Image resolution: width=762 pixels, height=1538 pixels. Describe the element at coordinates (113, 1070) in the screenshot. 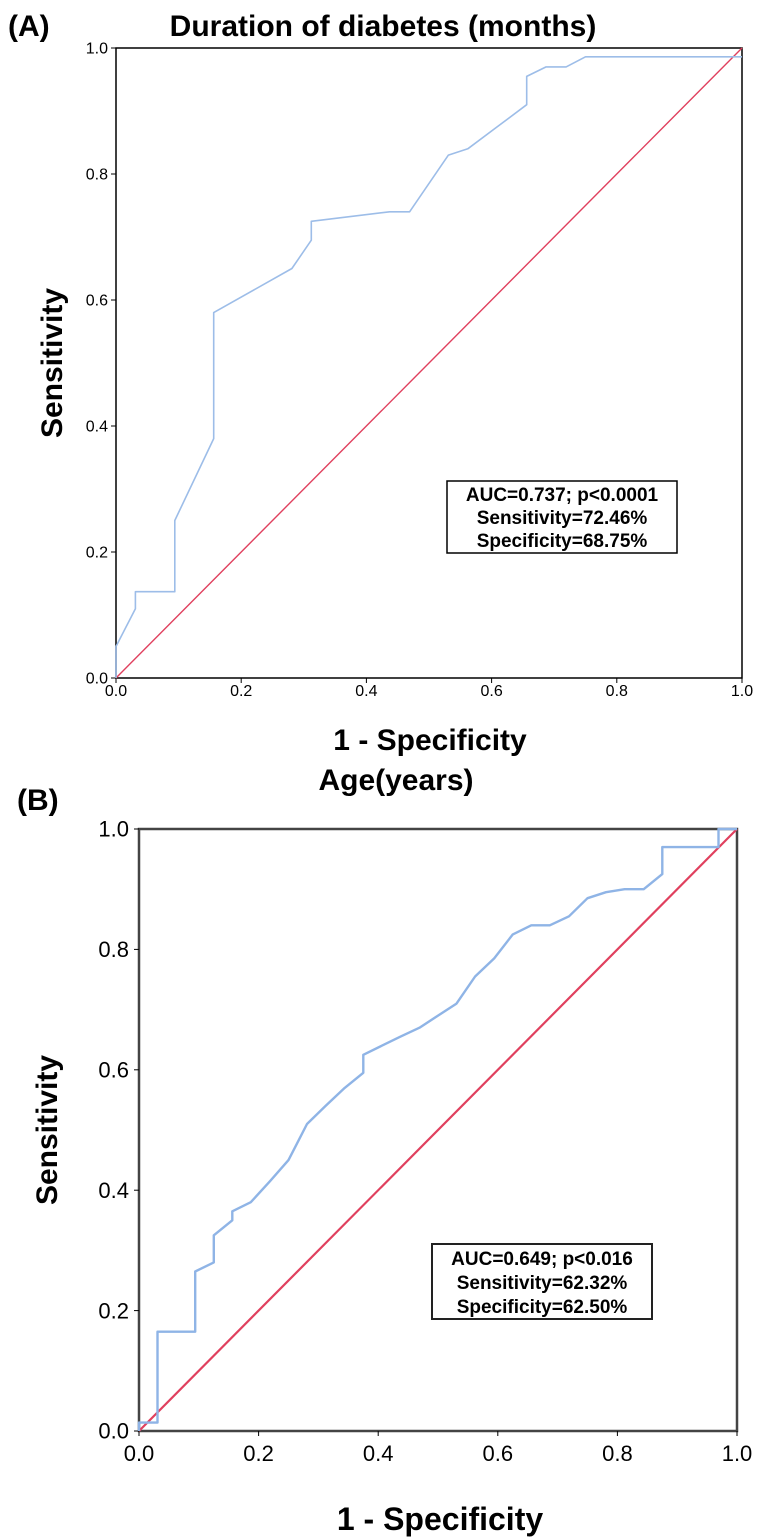

I see `panel-b-y-tick-label: 0.6` at that location.